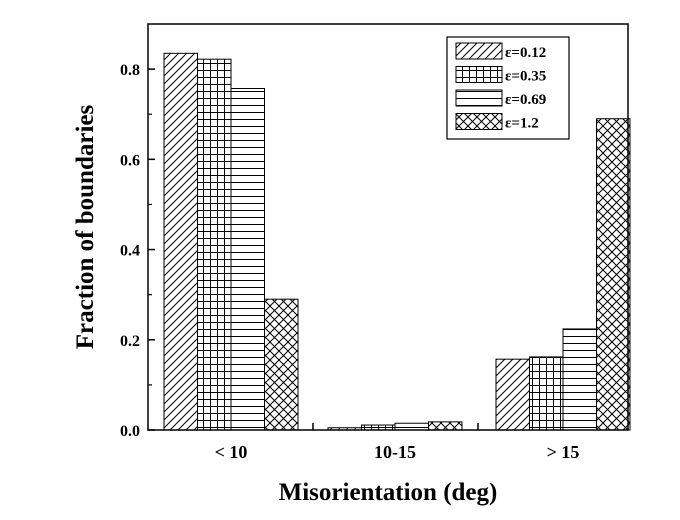 This screenshot has height=520, width=680. What do you see at coordinates (563, 452) in the screenshot?
I see `x-category-label: > 15` at bounding box center [563, 452].